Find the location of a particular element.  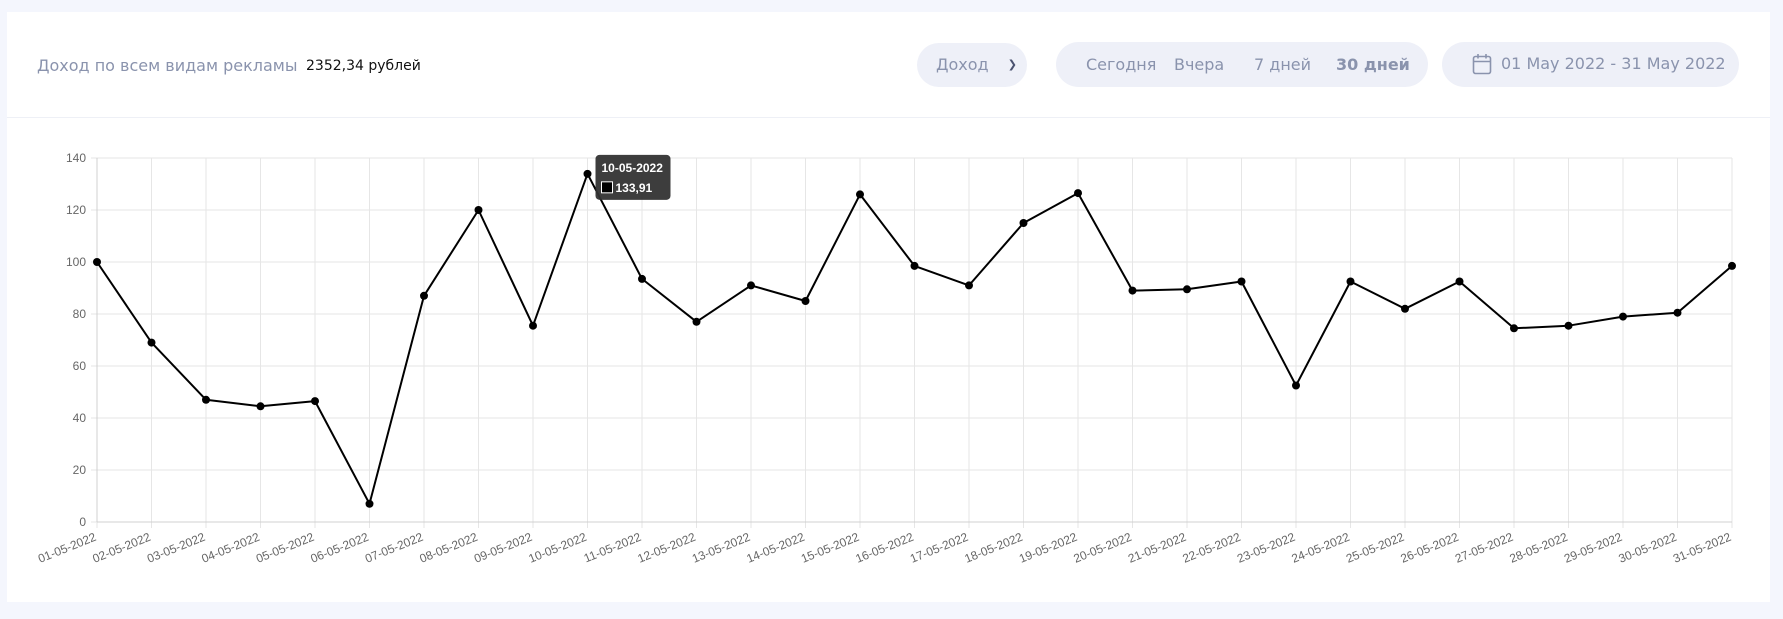

period-7-days: 7 дней is located at coordinates (1283, 64).